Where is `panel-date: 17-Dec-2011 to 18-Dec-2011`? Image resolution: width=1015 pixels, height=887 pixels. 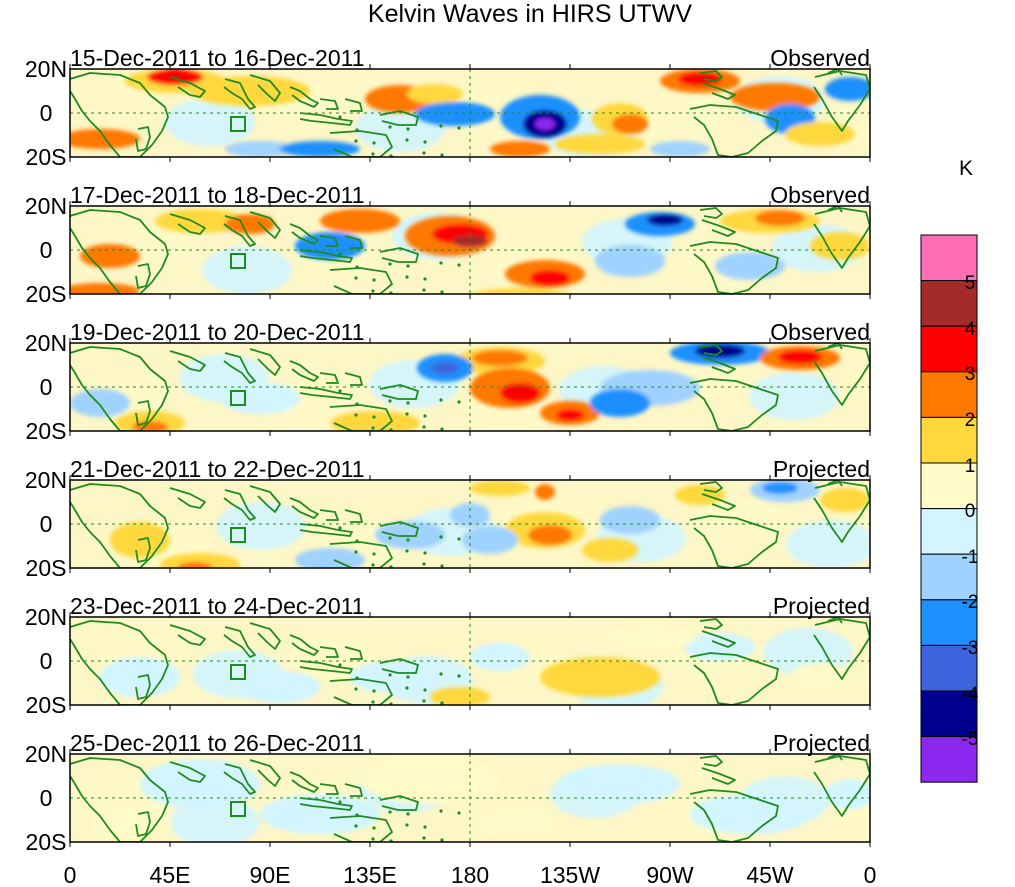 panel-date: 17-Dec-2011 to 18-Dec-2011 is located at coordinates (217, 195).